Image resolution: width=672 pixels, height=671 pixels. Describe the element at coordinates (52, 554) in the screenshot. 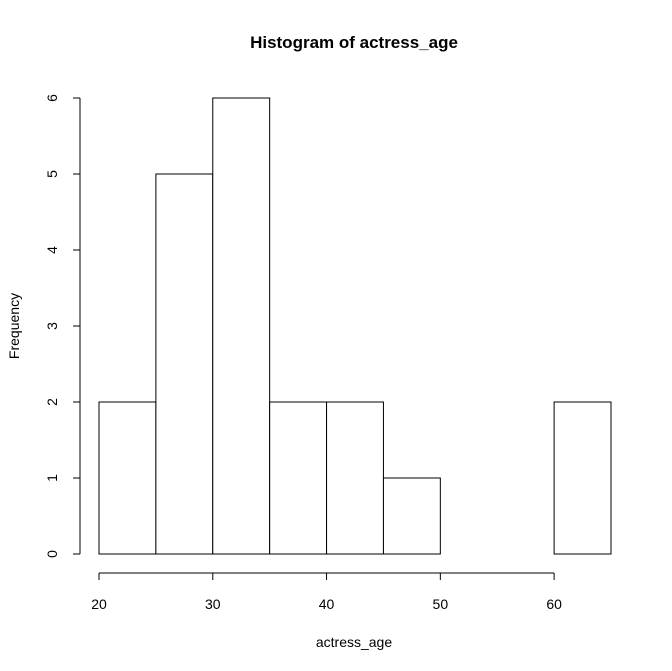

I see `y-tick-label: 0` at that location.